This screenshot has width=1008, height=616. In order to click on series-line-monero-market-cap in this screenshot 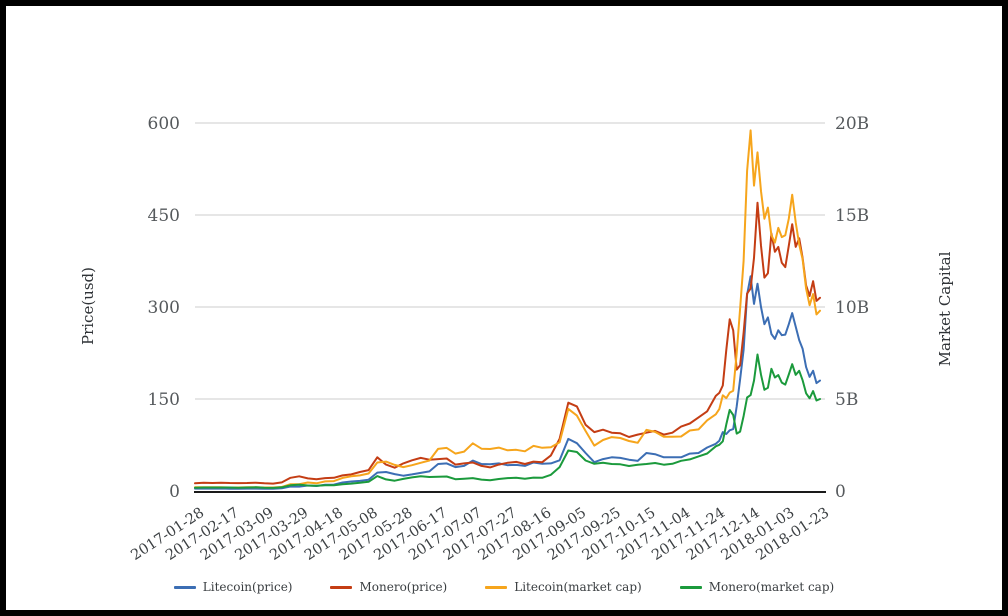, I will do `click(507, 421)`.